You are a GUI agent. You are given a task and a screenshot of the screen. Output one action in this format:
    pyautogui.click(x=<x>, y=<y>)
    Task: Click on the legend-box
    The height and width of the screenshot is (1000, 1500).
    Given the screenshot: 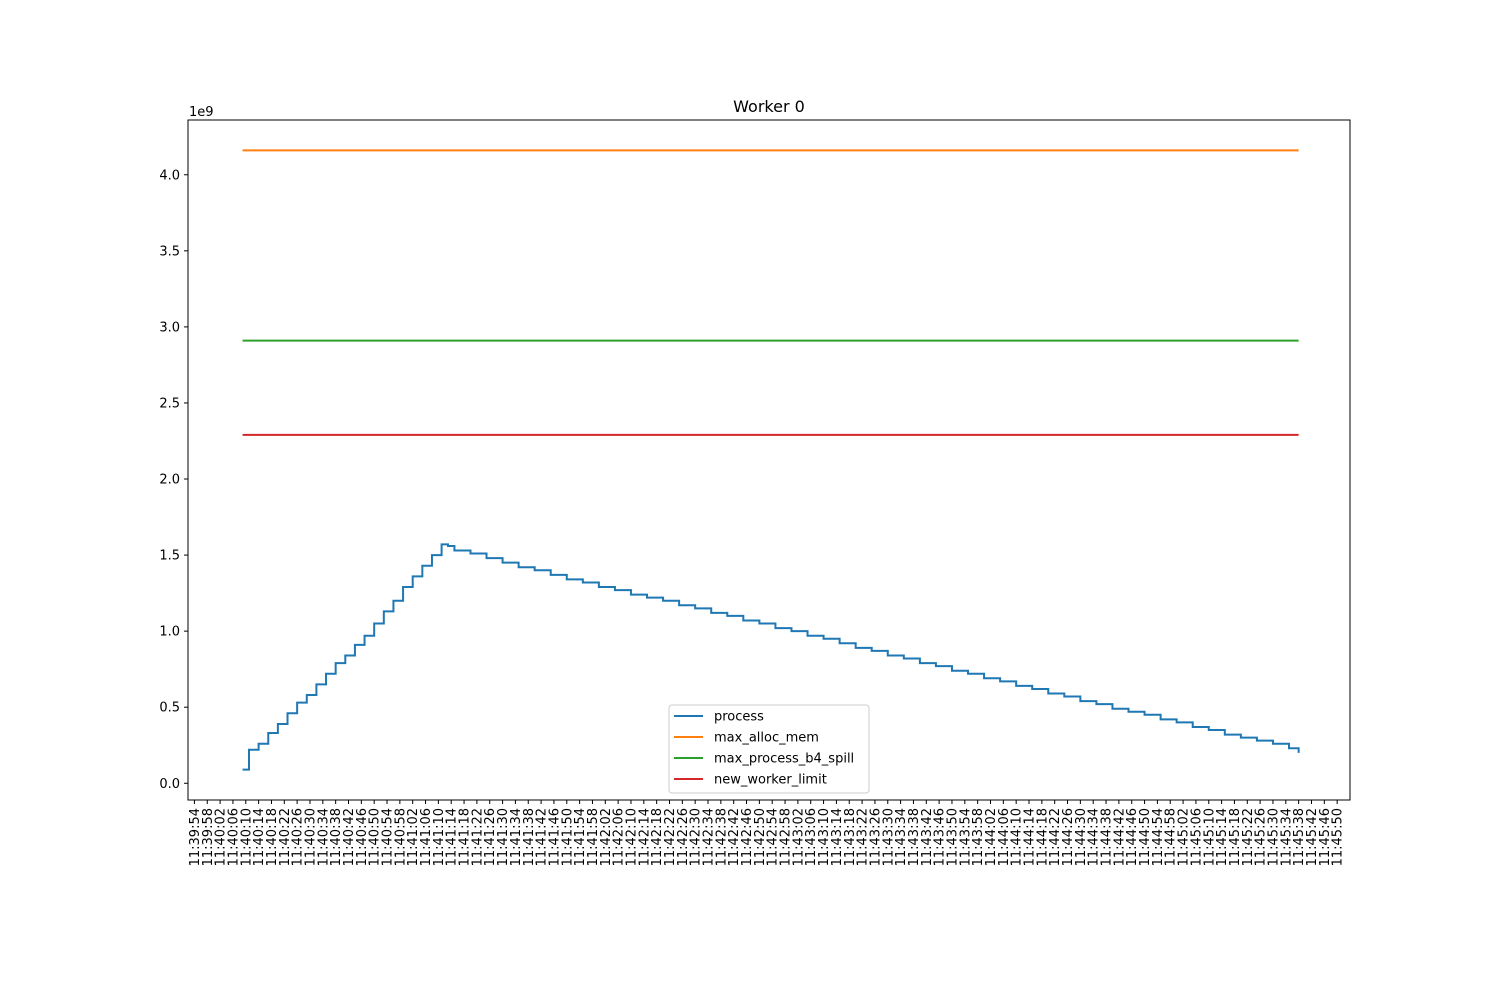 What is the action you would take?
    pyautogui.click(x=769, y=749)
    